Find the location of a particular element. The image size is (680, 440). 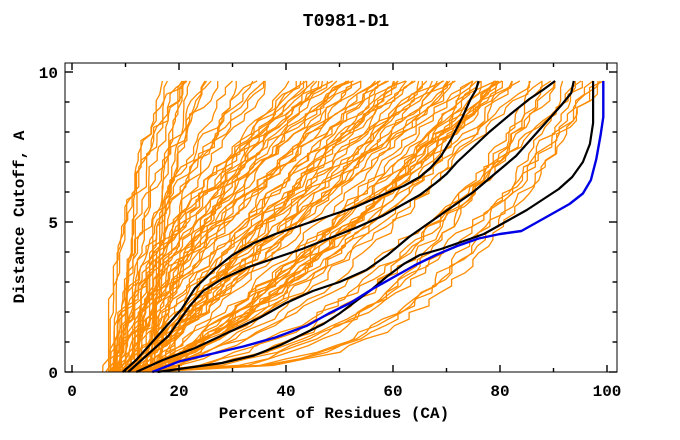

y-tick-label: 10 is located at coordinates (48, 74).